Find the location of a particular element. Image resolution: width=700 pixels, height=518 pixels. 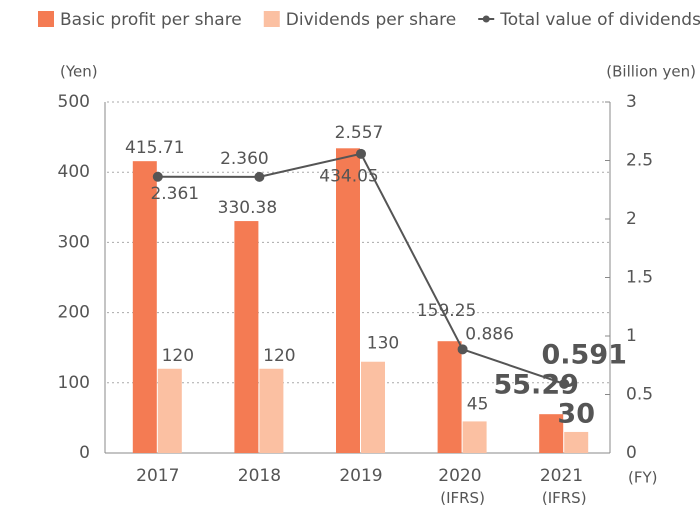

data-label: 55.29 is located at coordinates (535, 385).